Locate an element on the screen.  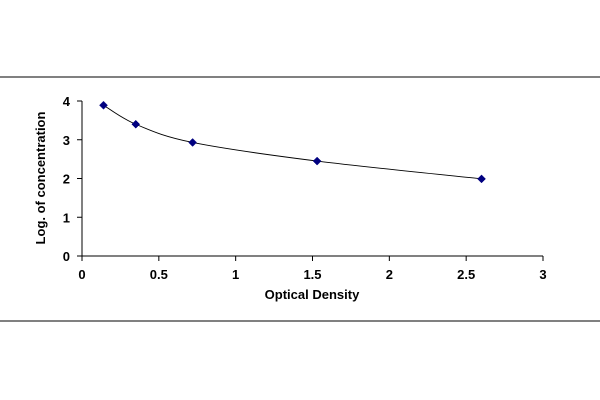
y-tick-label: 4 is located at coordinates (67, 101).